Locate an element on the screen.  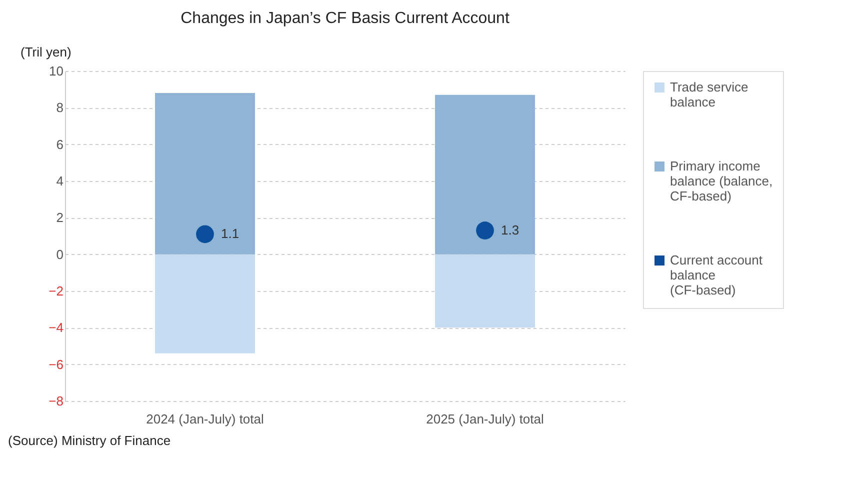
y-axis-title: (Tril yen) is located at coordinates (46, 52).